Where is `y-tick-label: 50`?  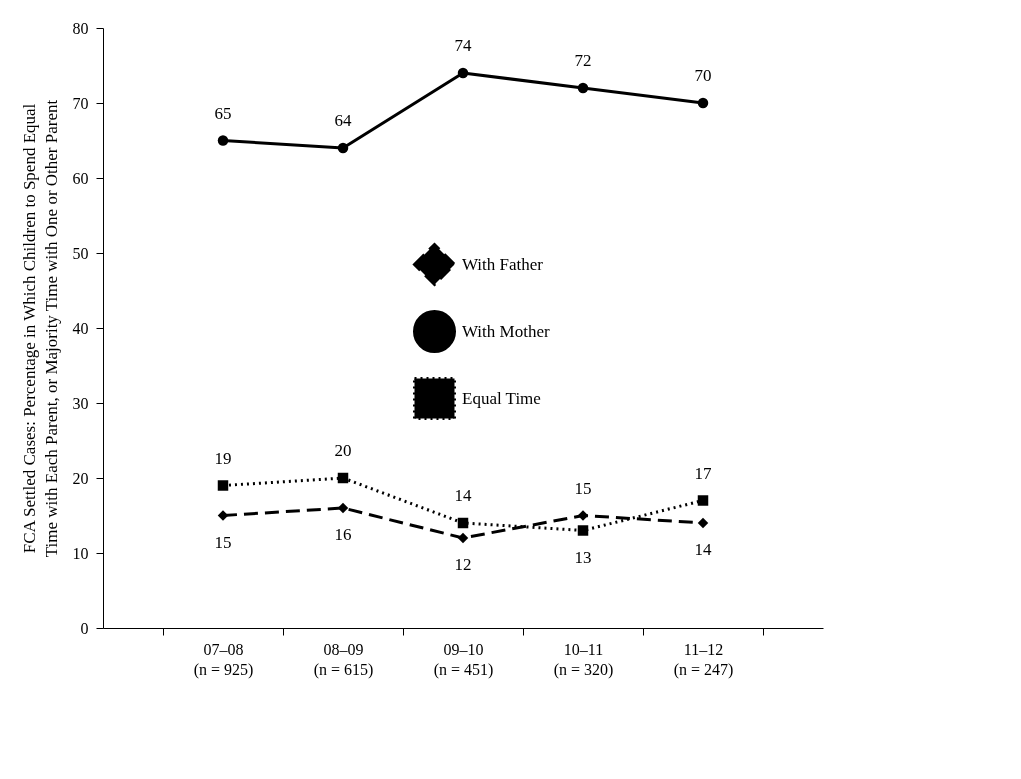
y-tick-label: 50 is located at coordinates (80, 253).